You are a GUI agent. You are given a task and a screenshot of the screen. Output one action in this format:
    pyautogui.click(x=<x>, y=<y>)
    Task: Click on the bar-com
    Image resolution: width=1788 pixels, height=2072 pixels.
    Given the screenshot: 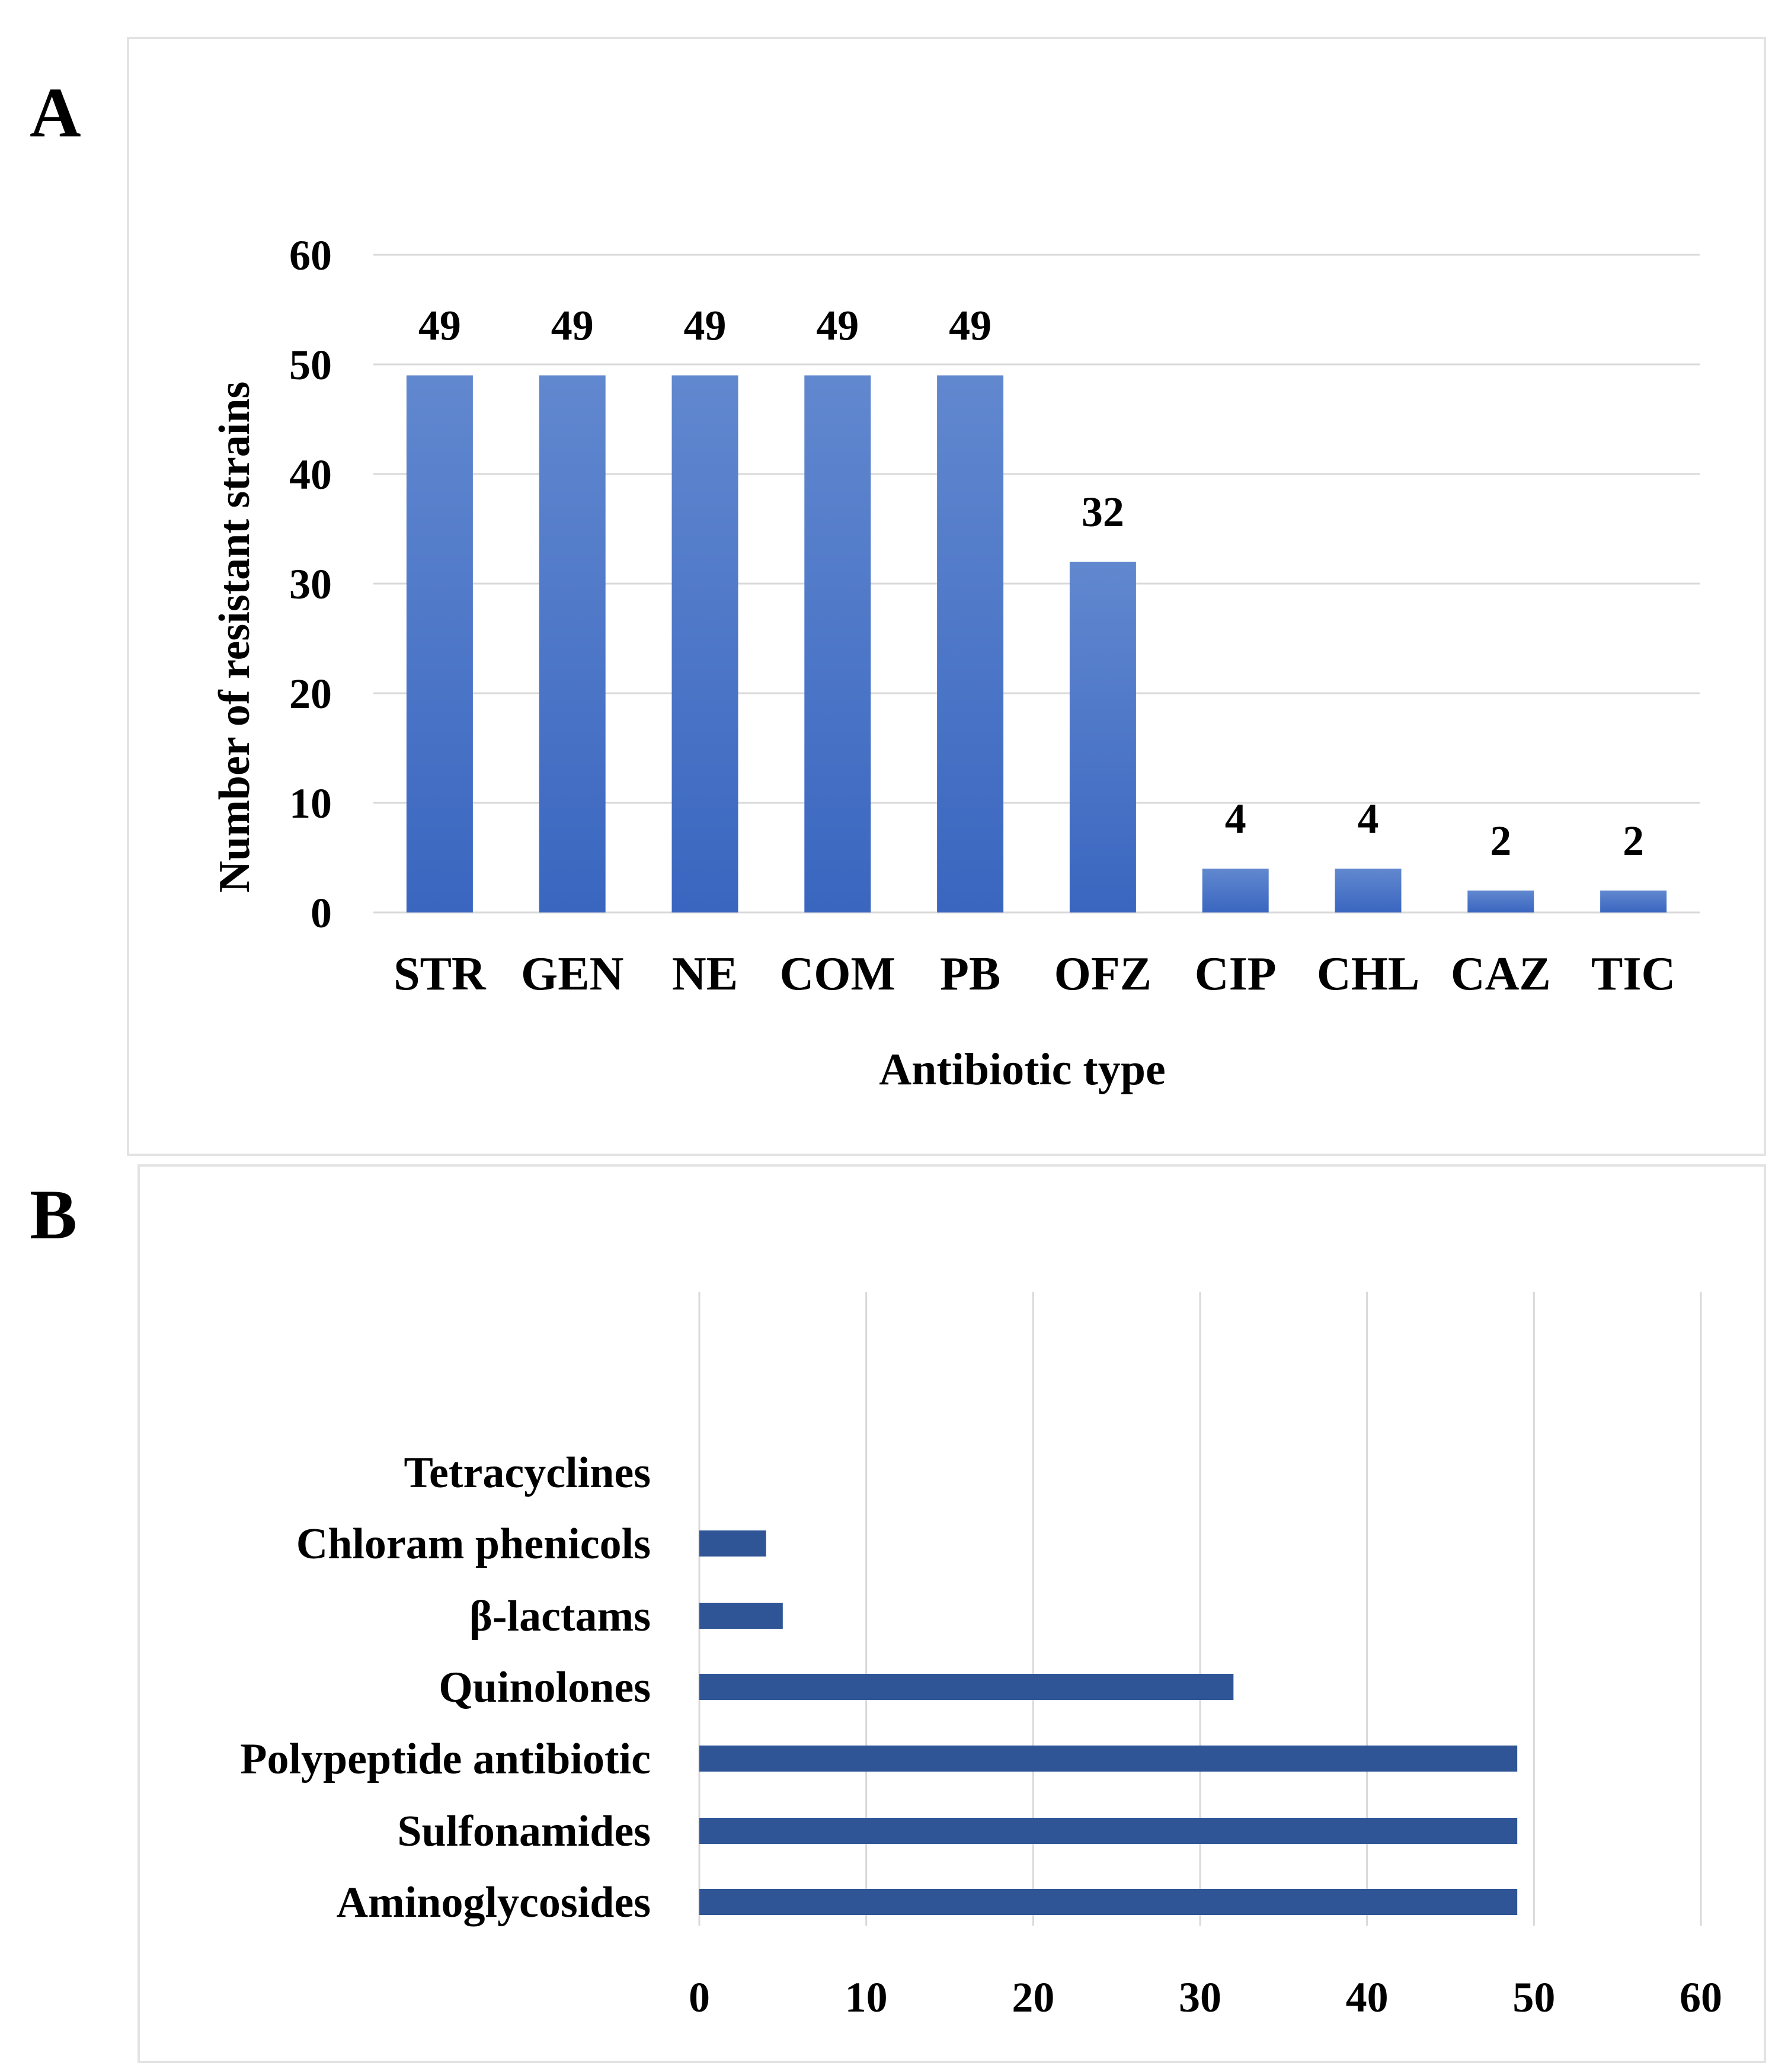 What is the action you would take?
    pyautogui.click(x=837, y=643)
    